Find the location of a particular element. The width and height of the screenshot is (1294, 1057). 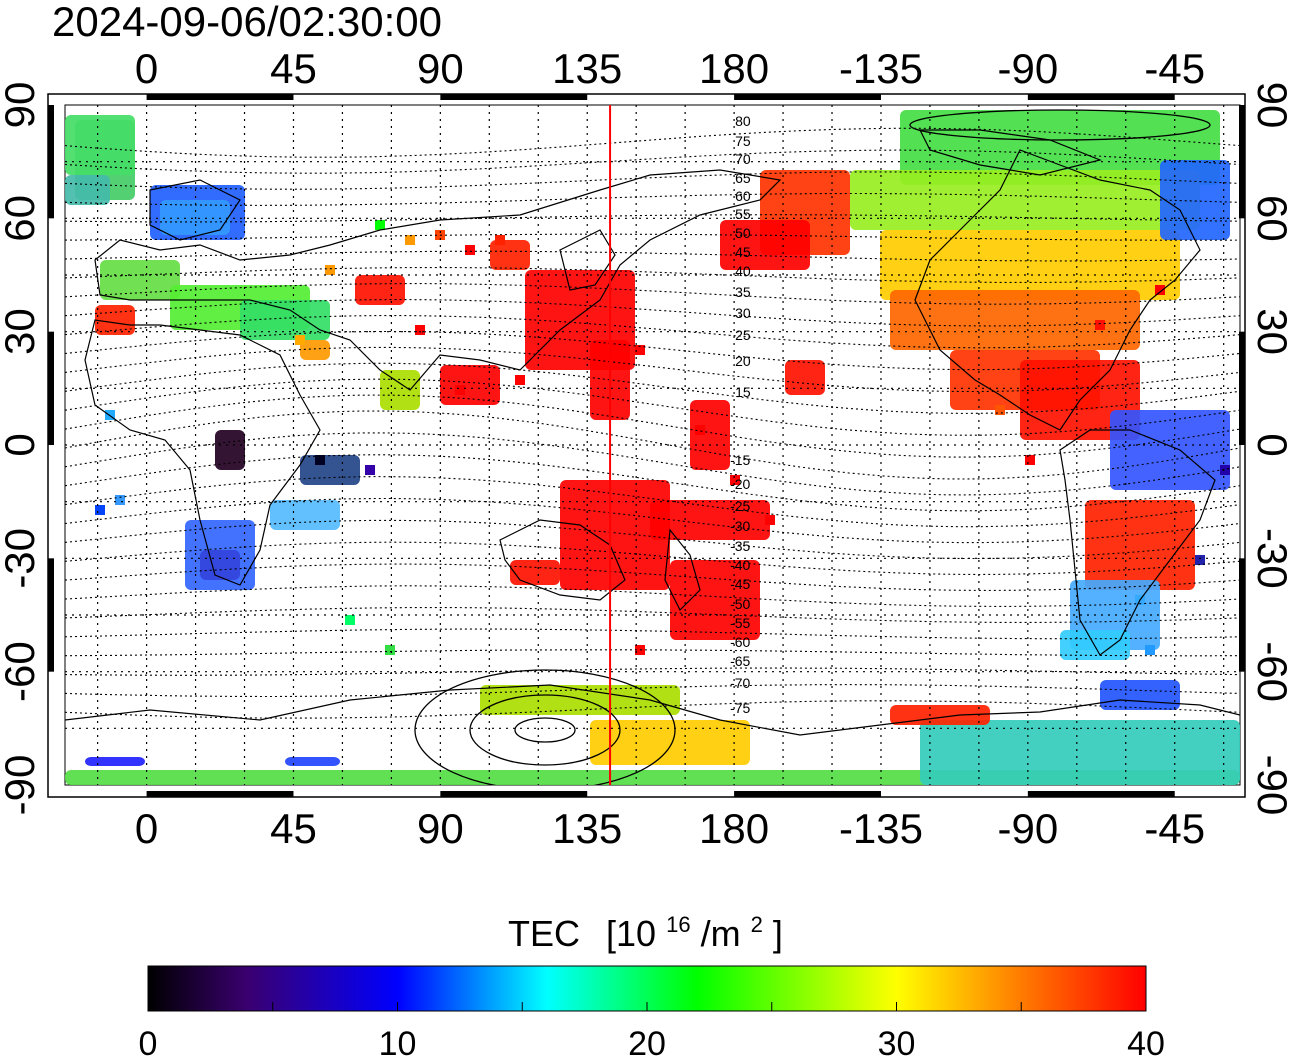

colorbar-unit-exponent: 16 is located at coordinates (678, 924).